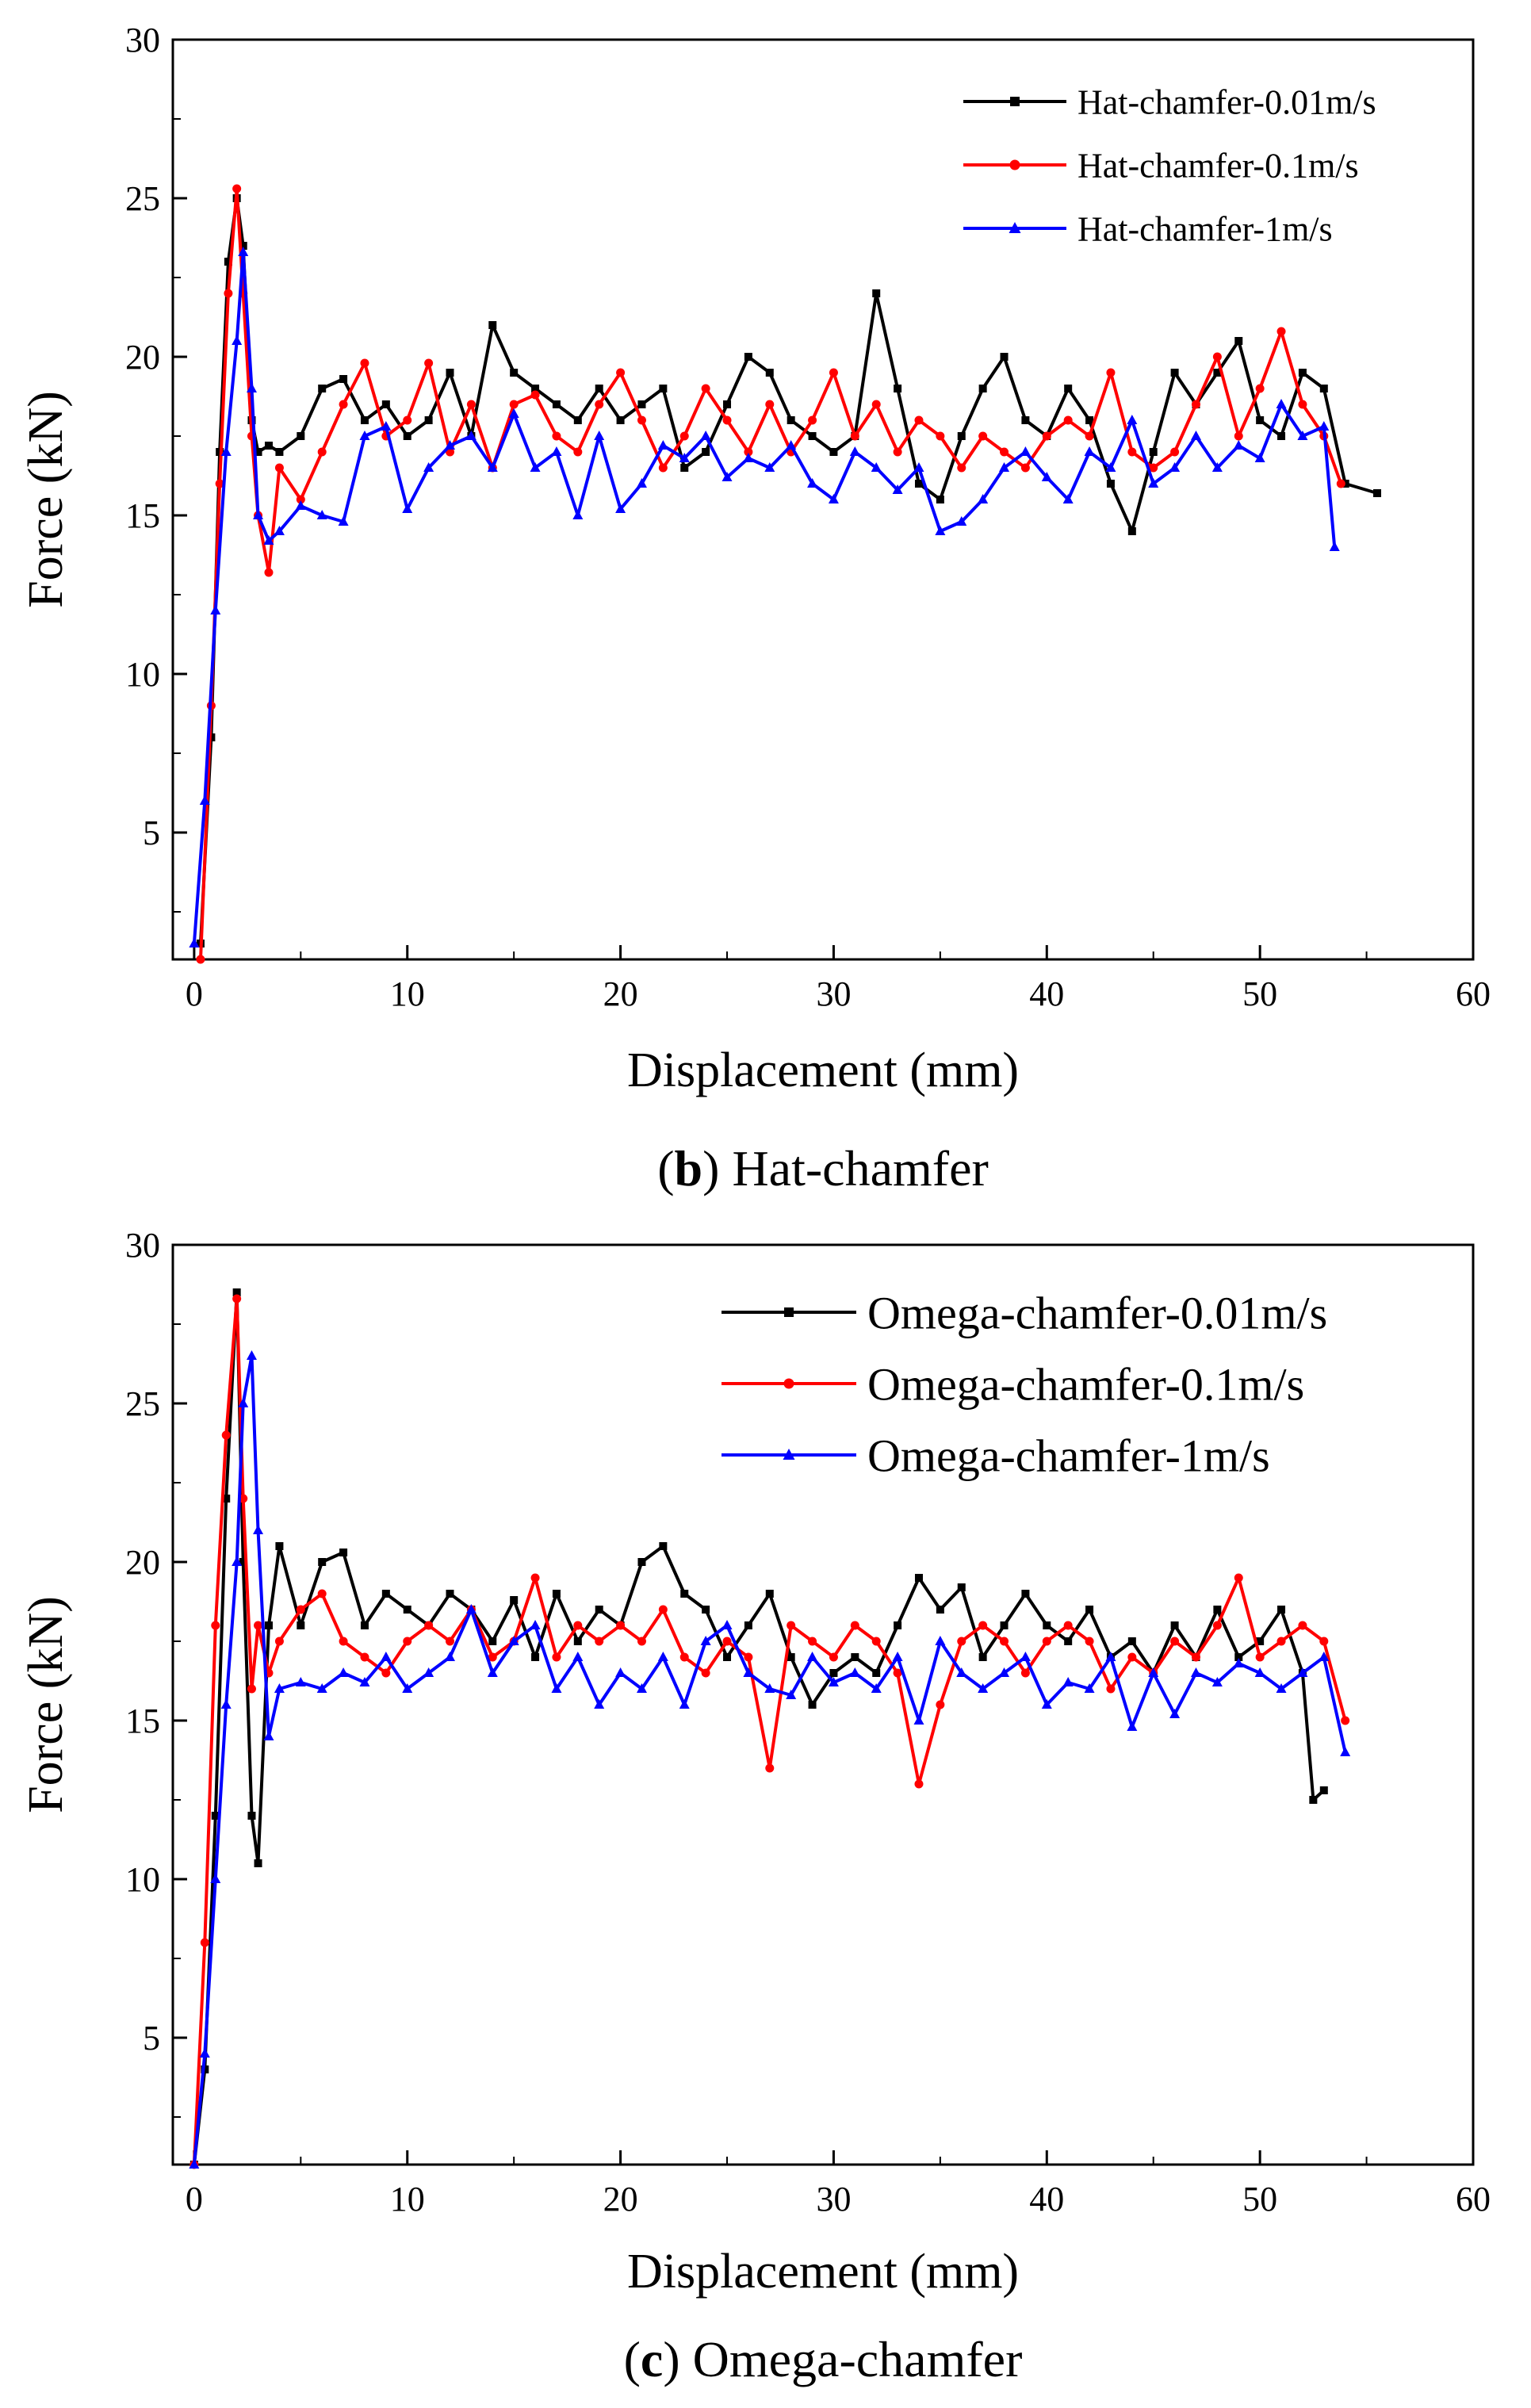  What do you see at coordinates (142, 674) in the screenshot?
I see `y-tick-label: 10` at bounding box center [142, 674].